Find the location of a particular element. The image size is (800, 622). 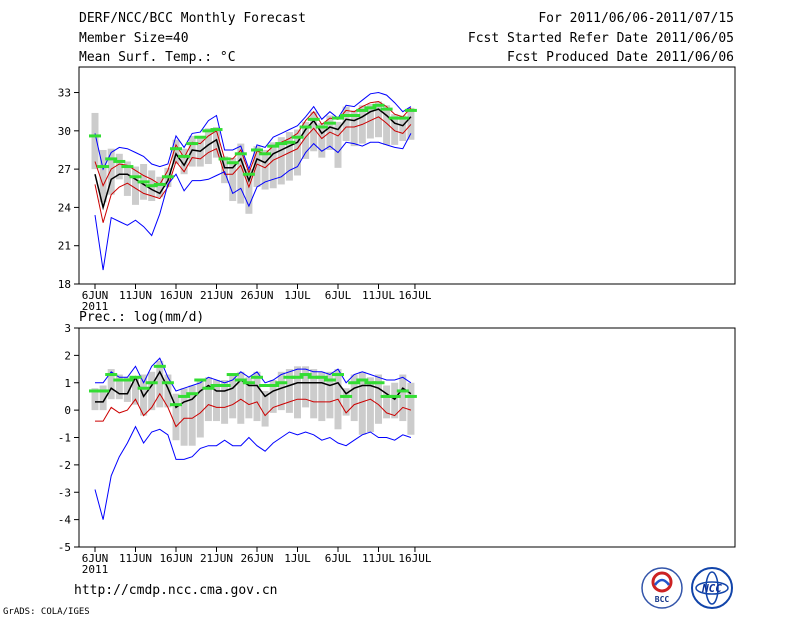

temp-line-lower is located at coordinates (253, 202).